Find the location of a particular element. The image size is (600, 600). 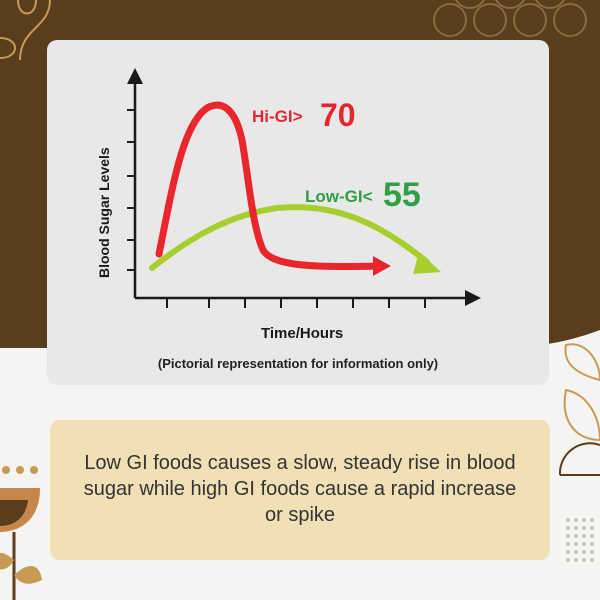

hi-gi-value: 70 is located at coordinates (338, 115).